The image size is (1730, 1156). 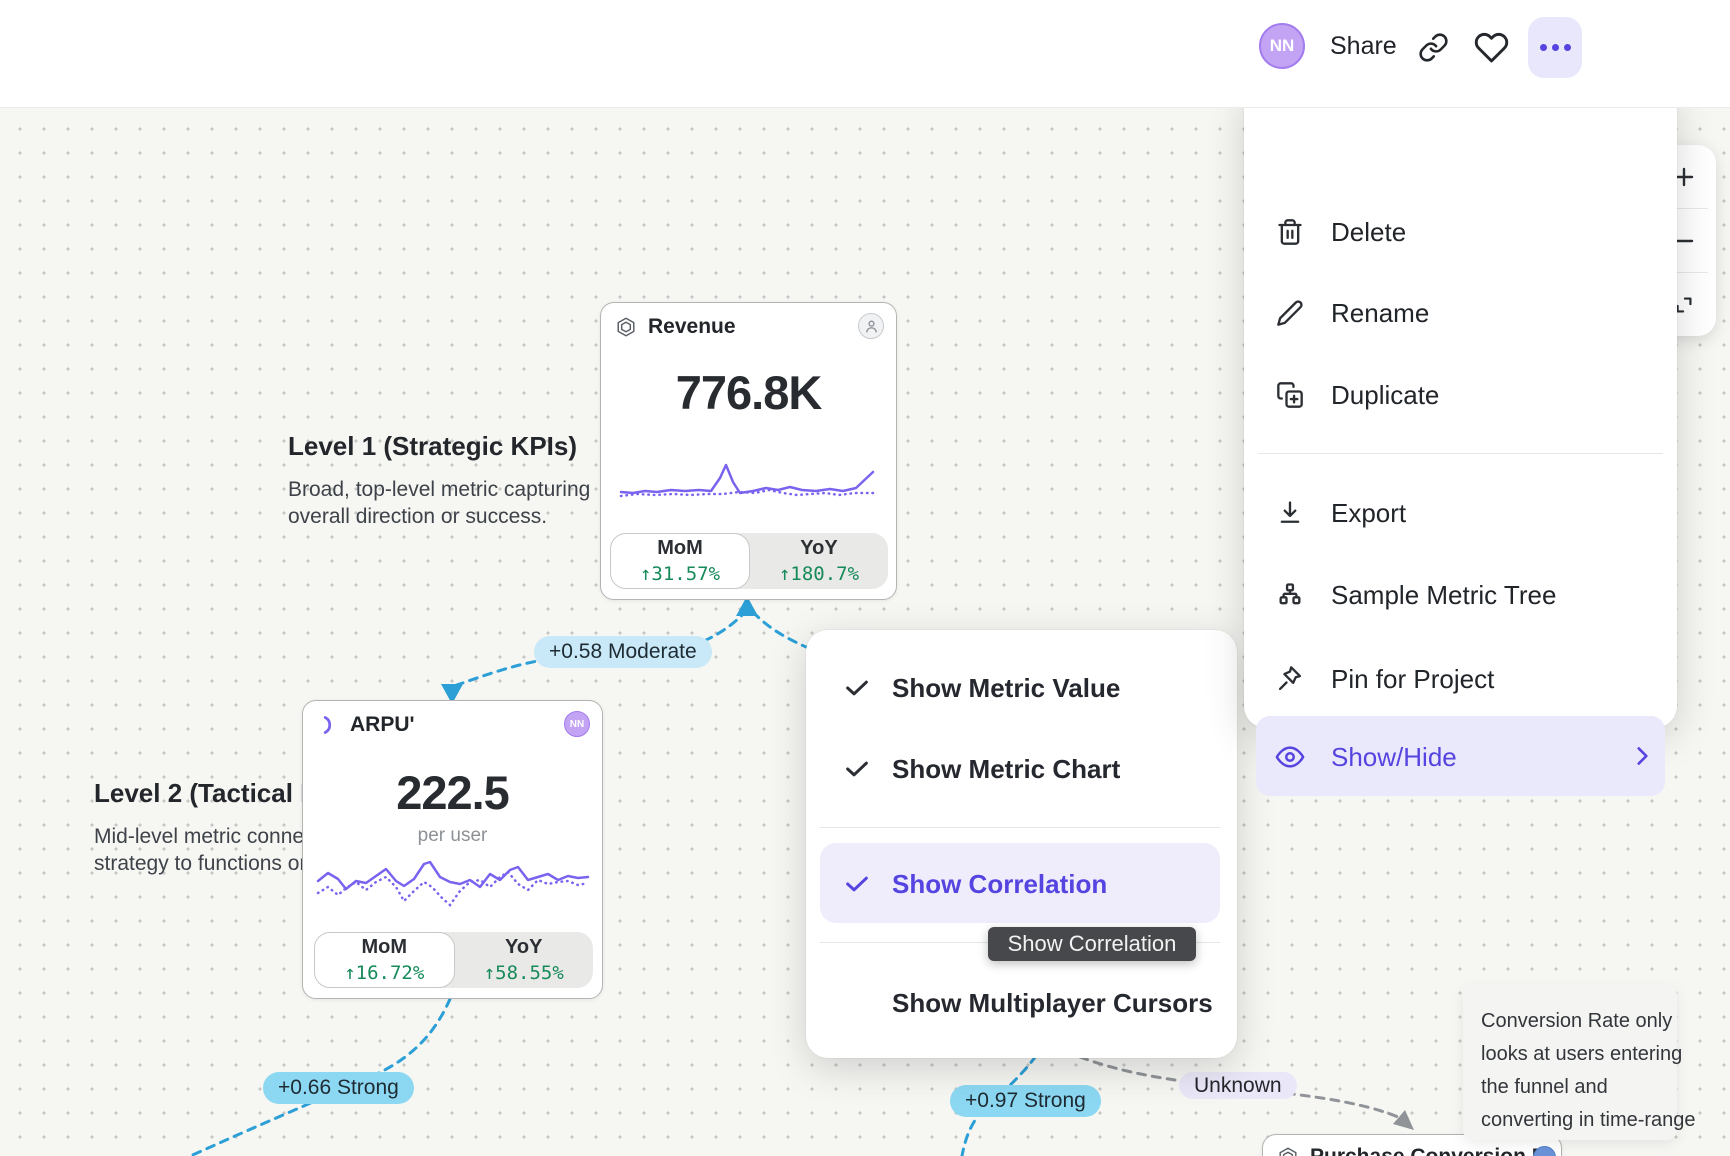 What do you see at coordinates (871, 326) in the screenshot?
I see `user-avatar-icon` at bounding box center [871, 326].